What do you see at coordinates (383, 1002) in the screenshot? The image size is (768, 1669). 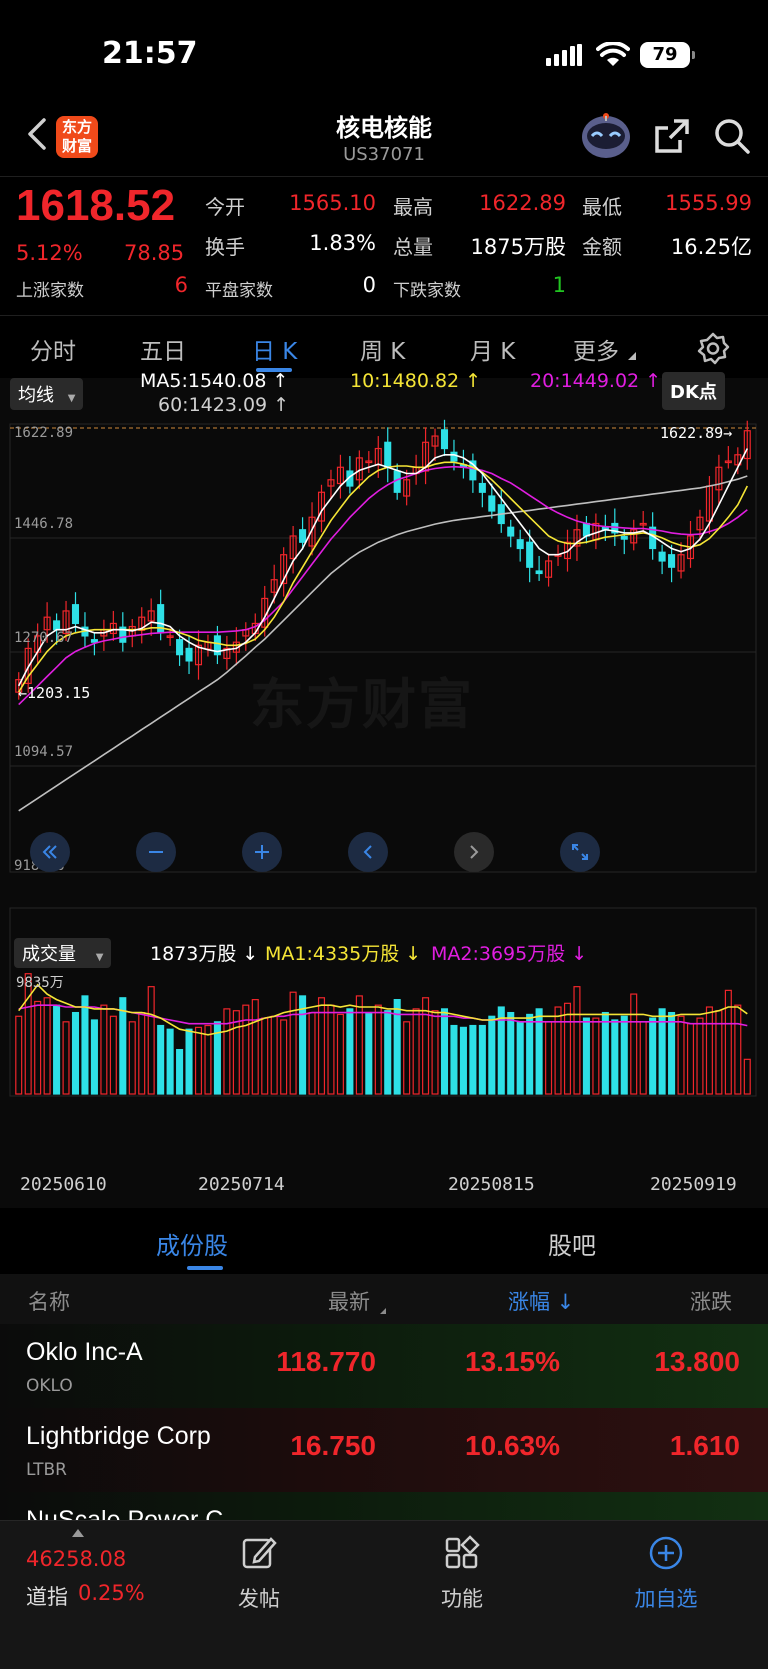 I see `volume-pane-frame` at bounding box center [383, 1002].